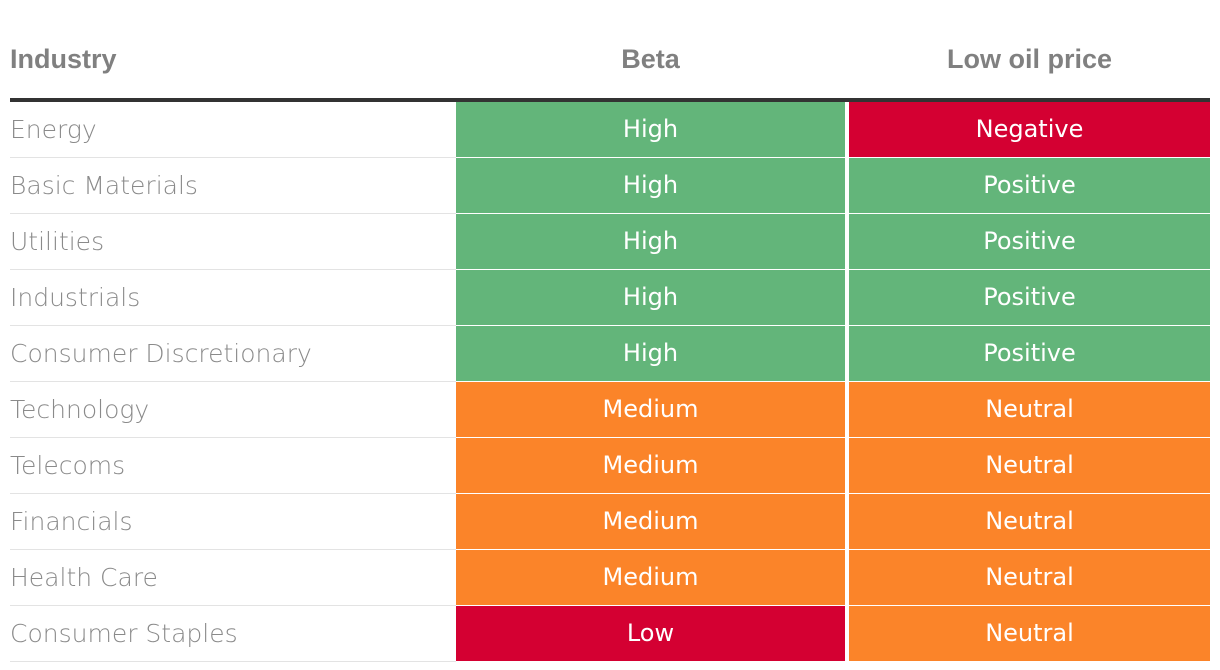  What do you see at coordinates (84, 577) in the screenshot?
I see `industry-label: Health Care` at bounding box center [84, 577].